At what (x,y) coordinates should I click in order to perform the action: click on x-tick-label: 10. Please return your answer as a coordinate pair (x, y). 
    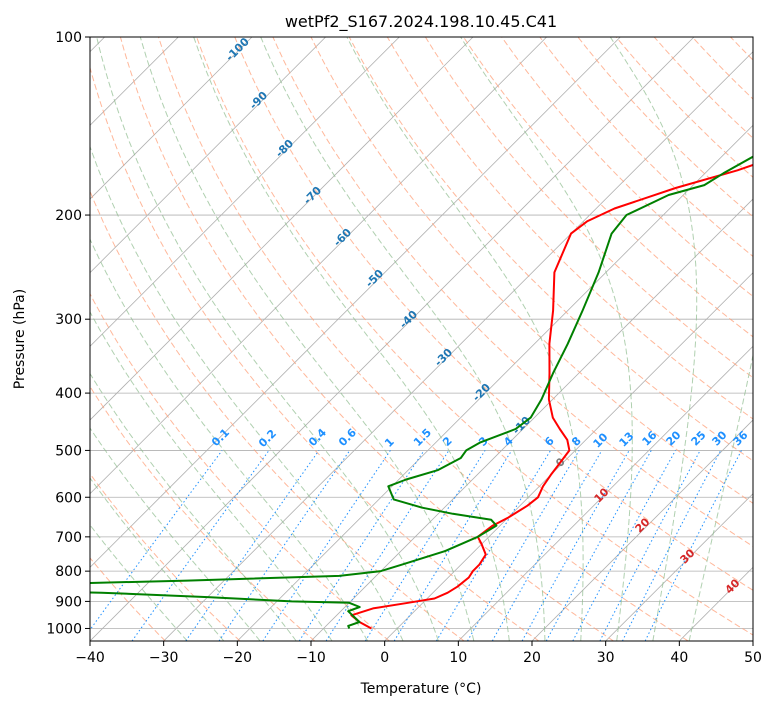
    Looking at the image, I should click on (458, 658).